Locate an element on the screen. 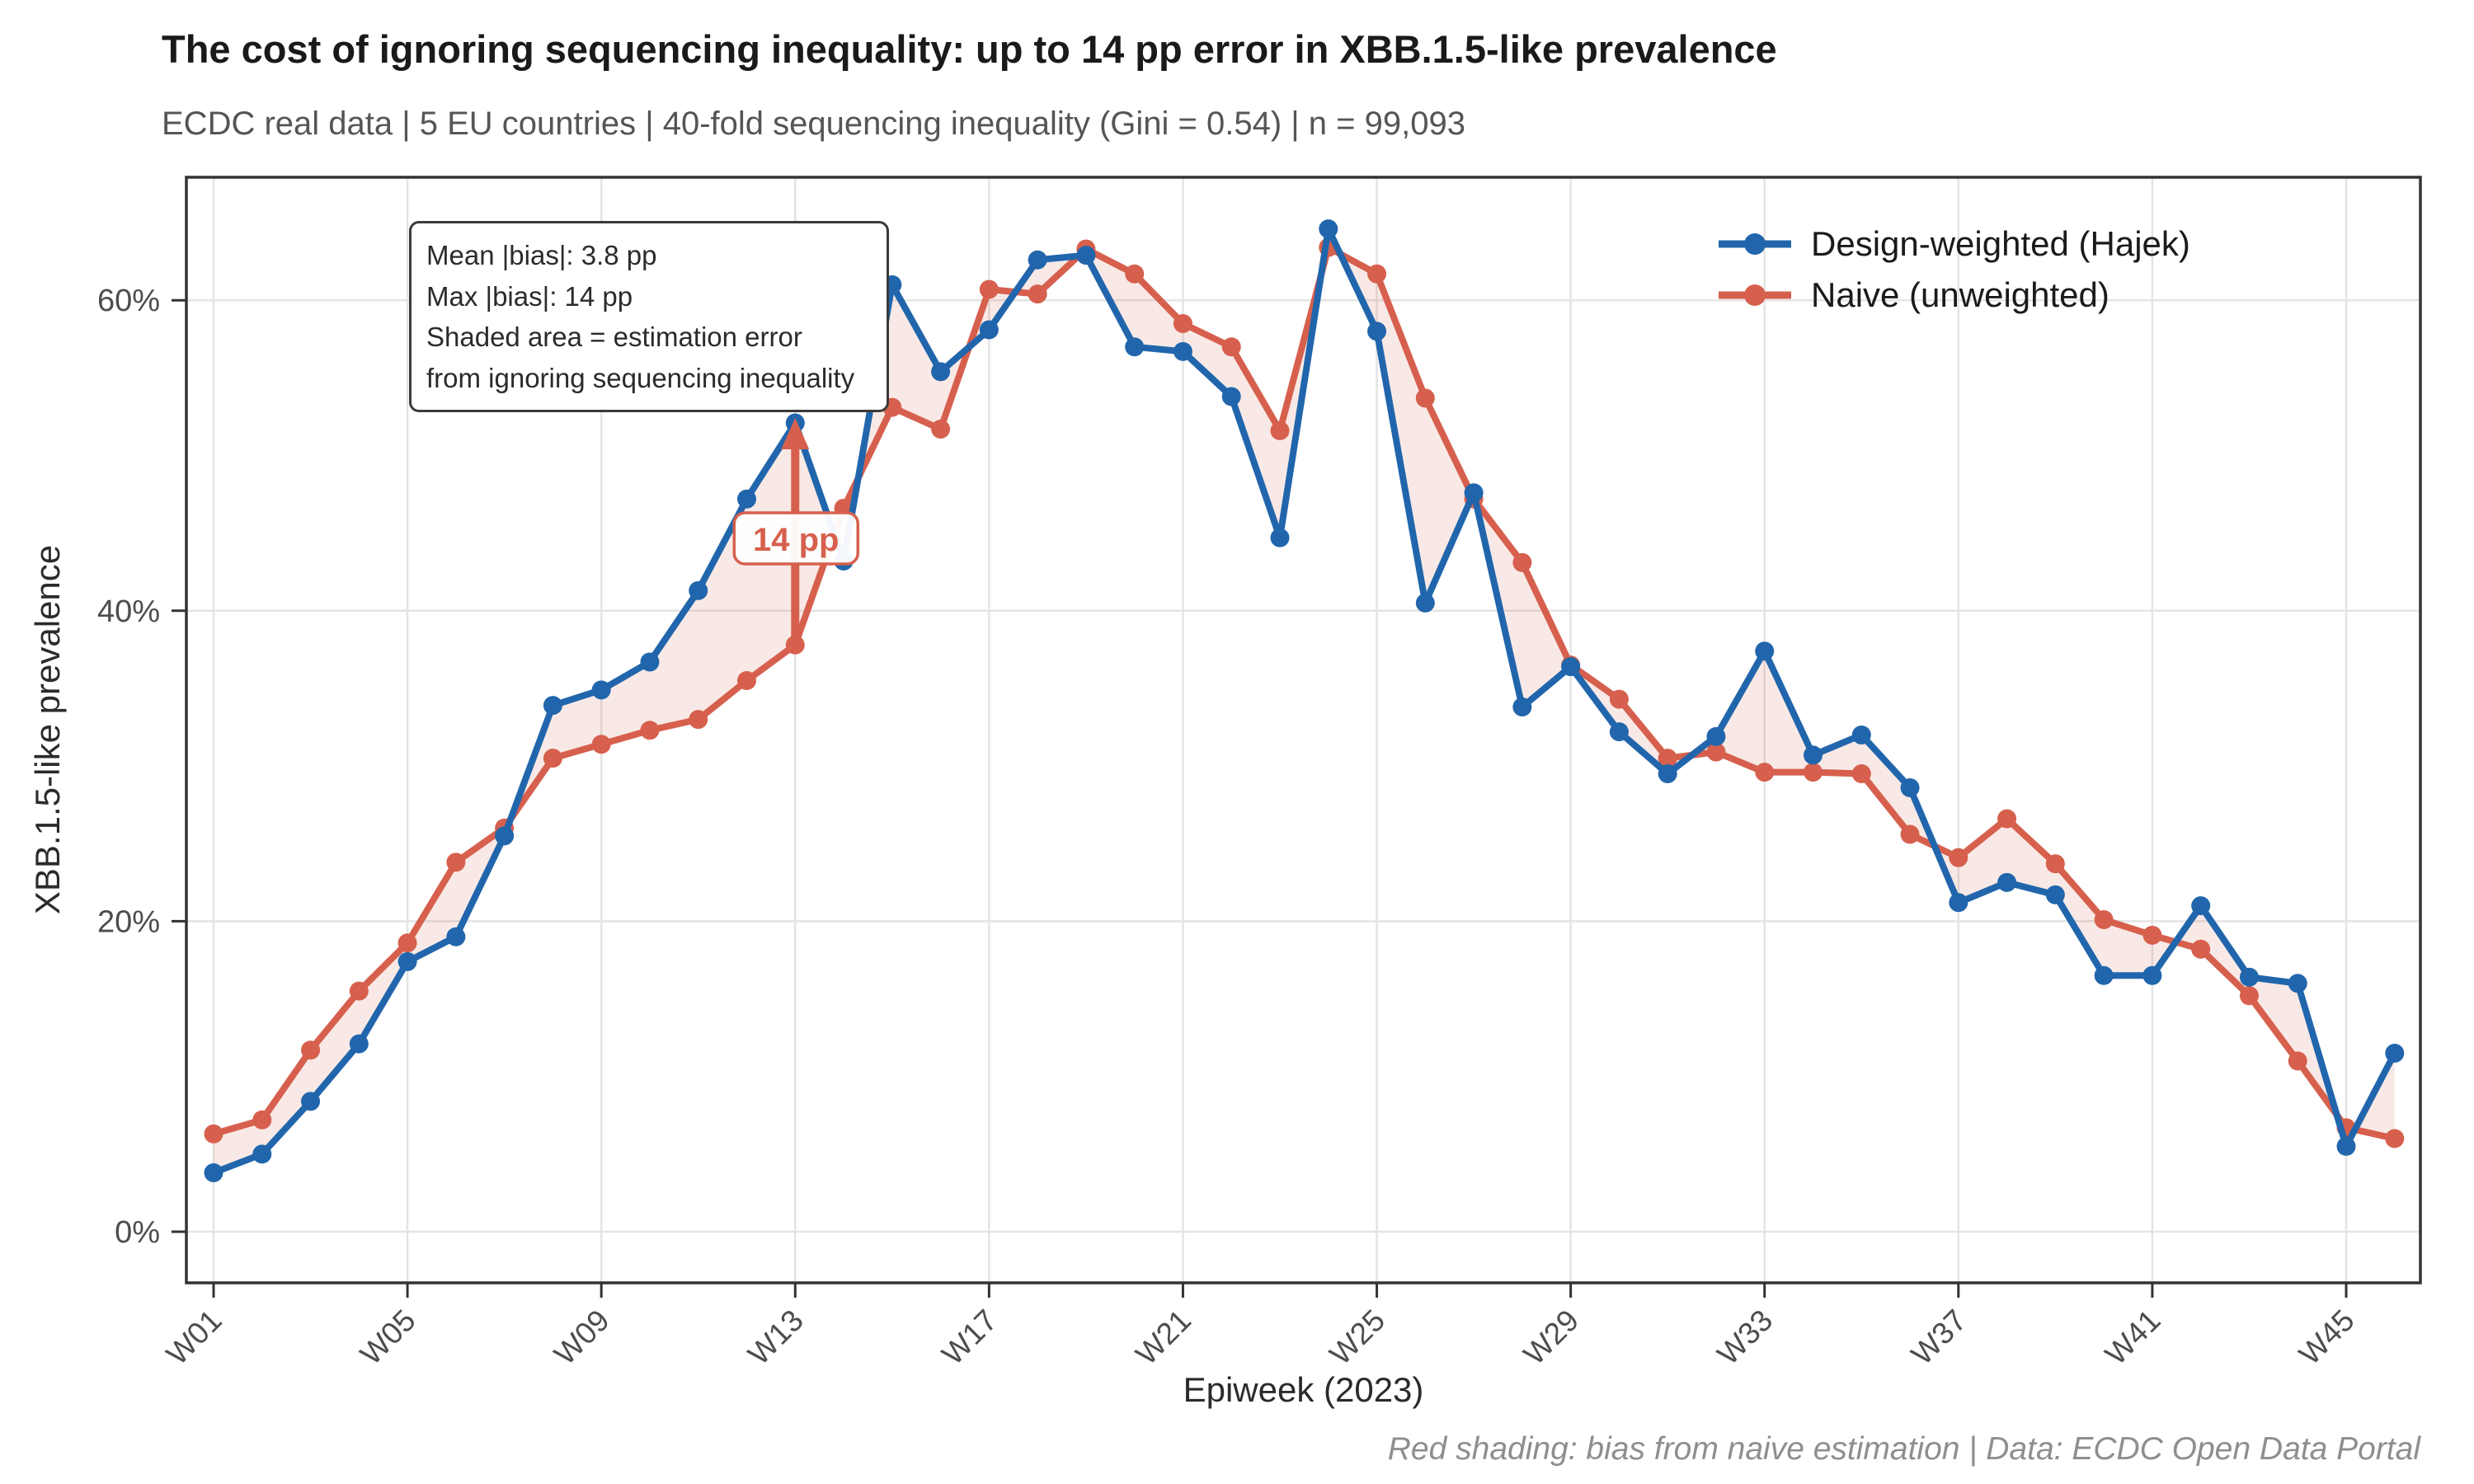 The height and width of the screenshot is (1484, 2474). svg-text: W21 is located at coordinates (1163, 1337).